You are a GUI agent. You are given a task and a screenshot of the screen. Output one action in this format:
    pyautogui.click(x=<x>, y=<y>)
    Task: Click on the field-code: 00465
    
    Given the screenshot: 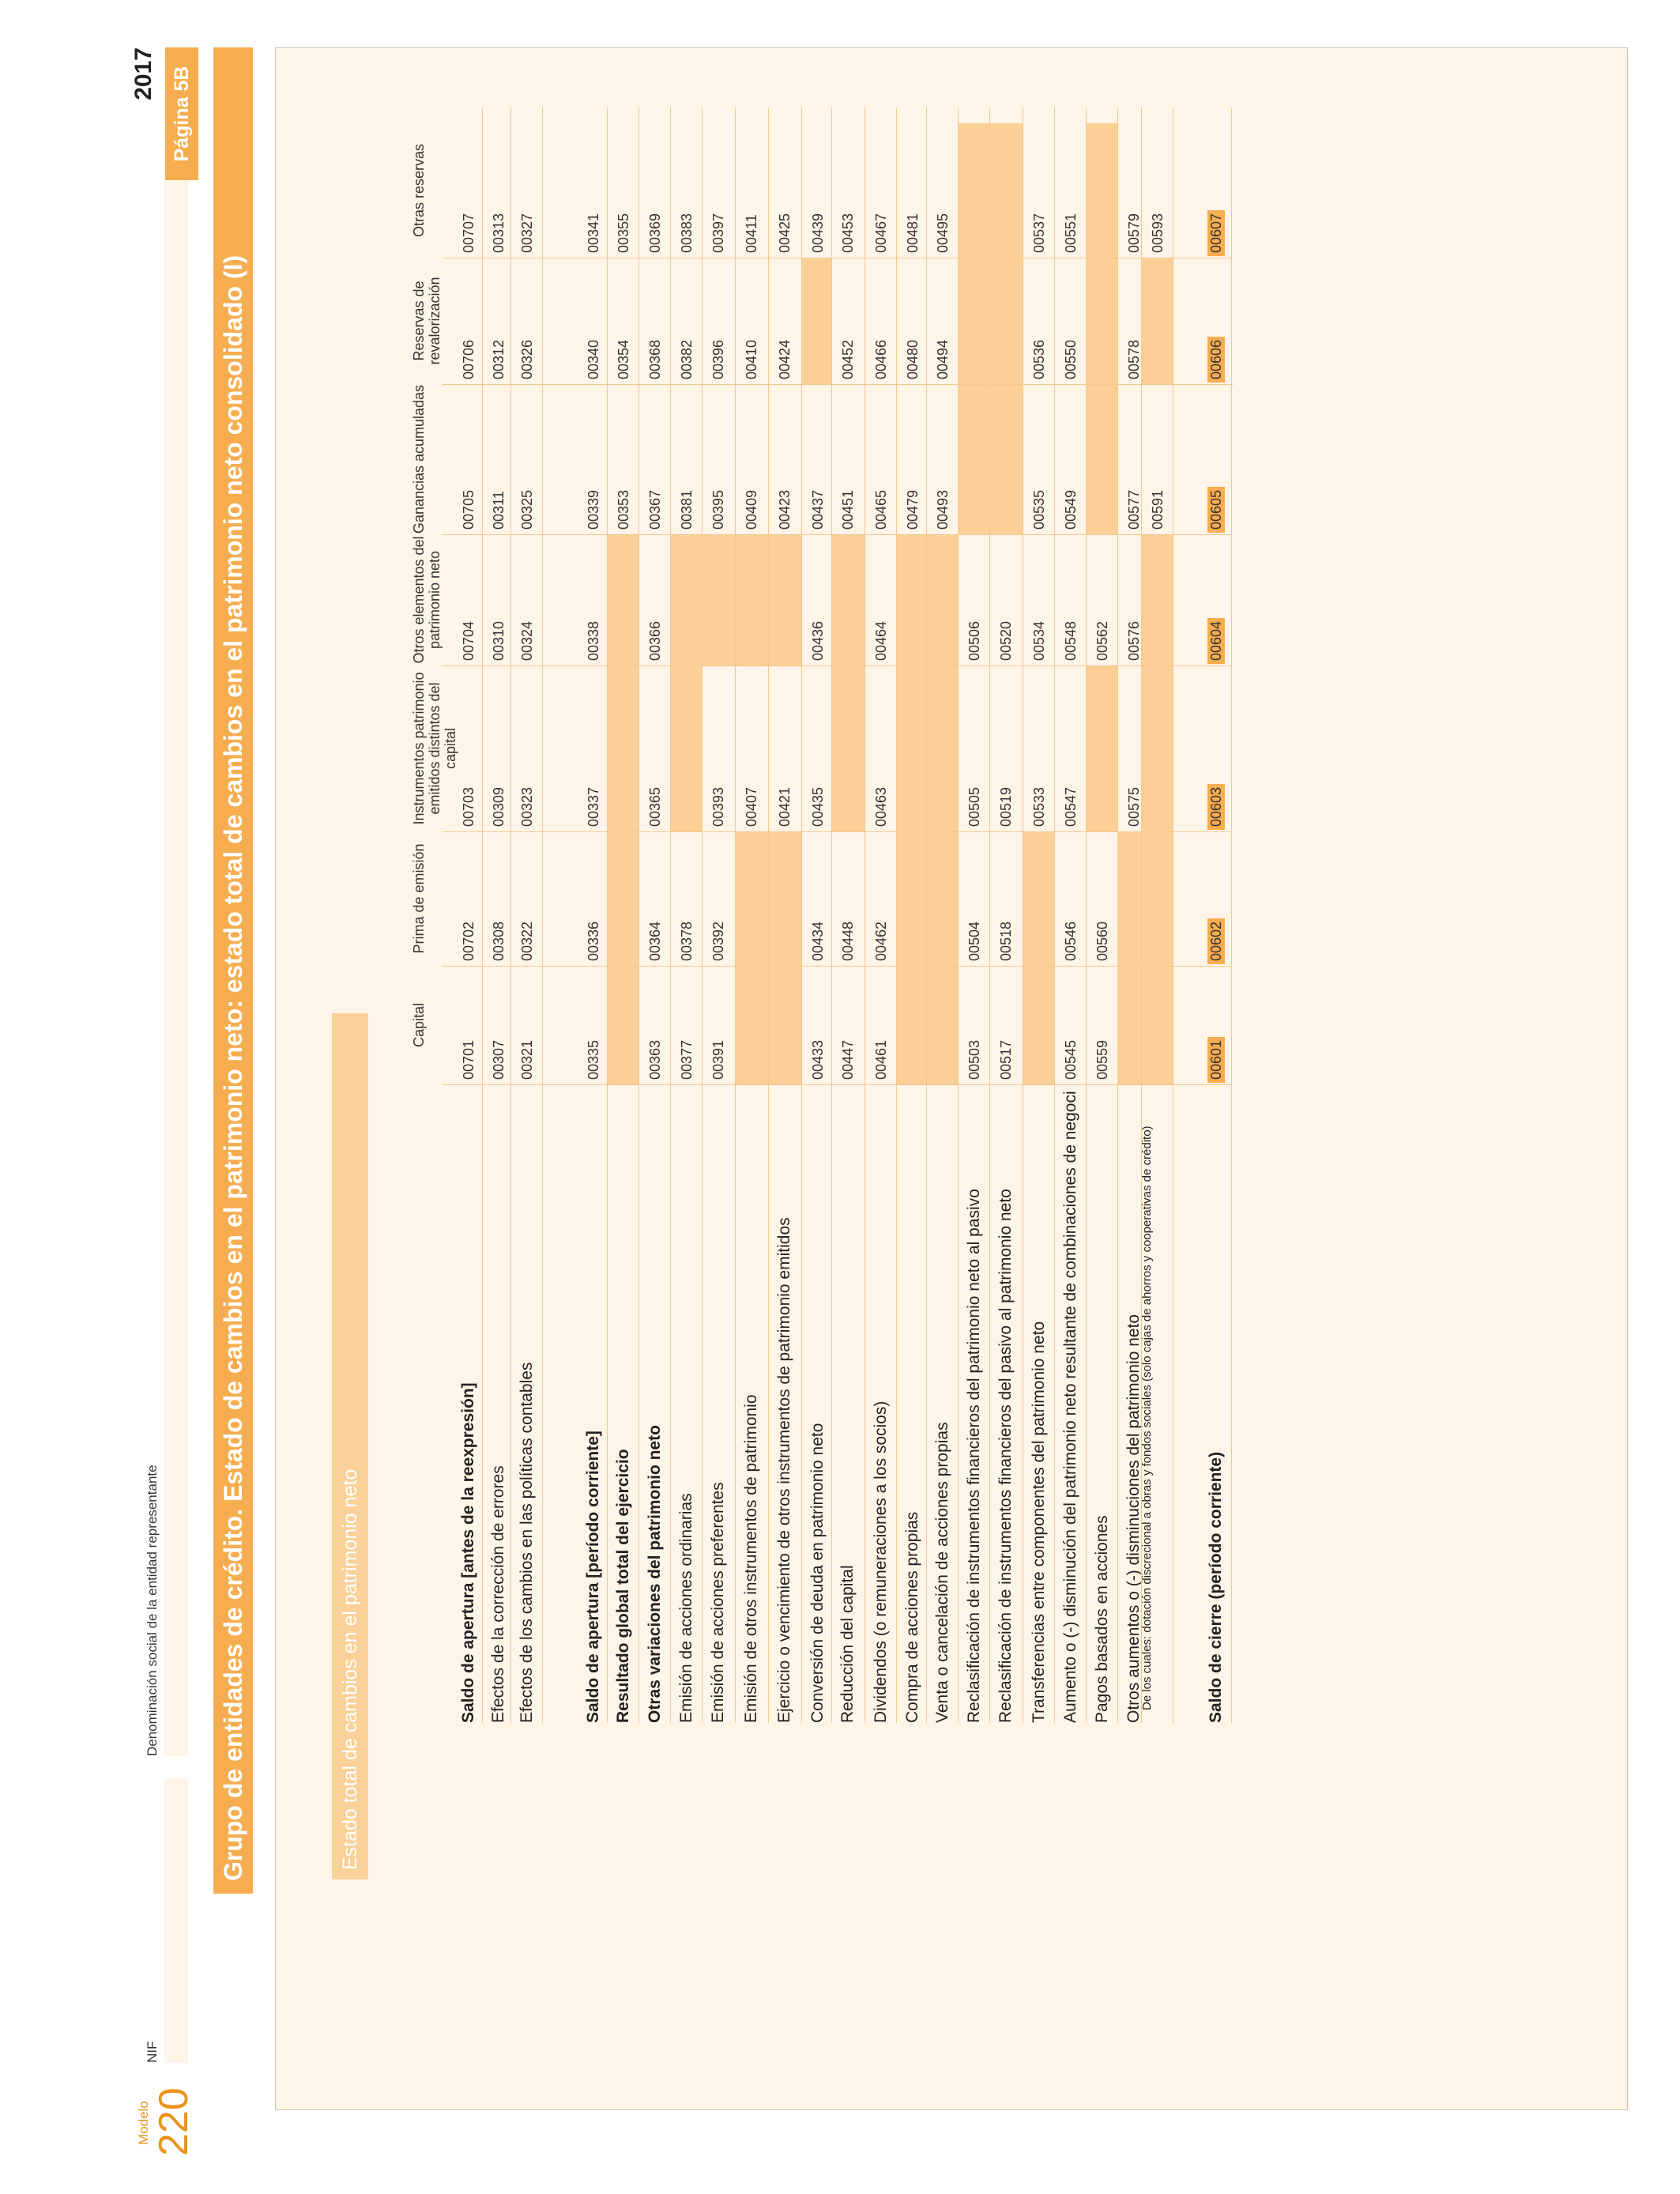 What is the action you would take?
    pyautogui.click(x=881, y=509)
    